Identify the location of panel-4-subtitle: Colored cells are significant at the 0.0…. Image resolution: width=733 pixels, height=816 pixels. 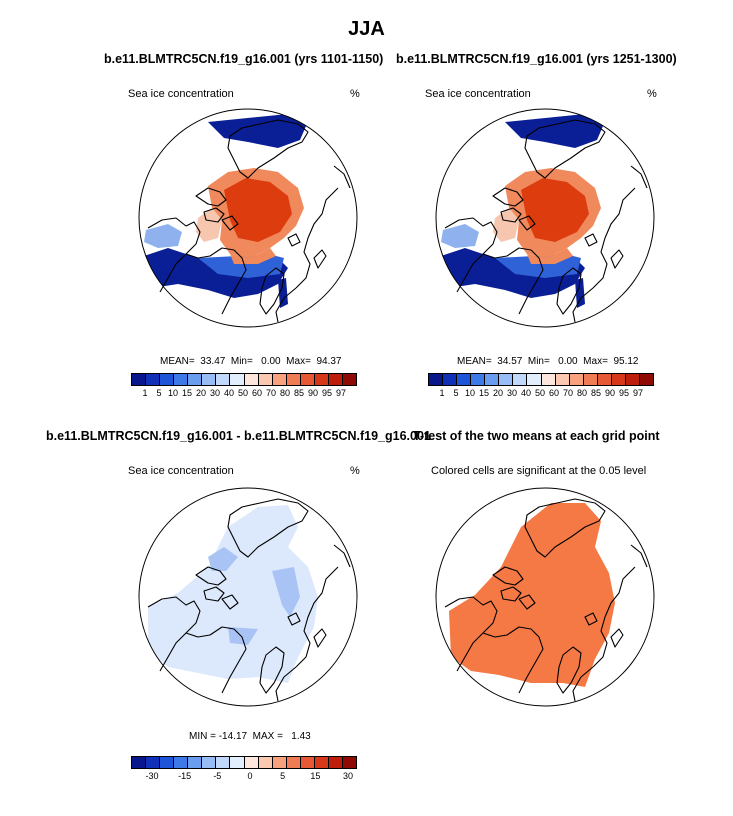
(539, 471).